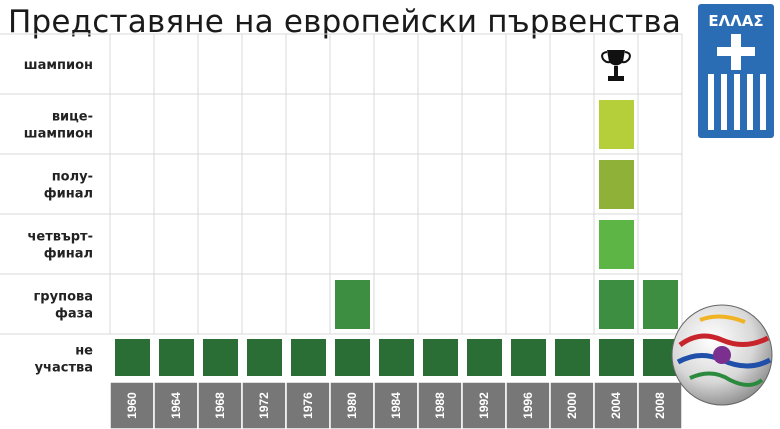 The height and width of the screenshot is (429, 780). What do you see at coordinates (68, 254) in the screenshot?
I see `row-label-quarter: финал` at bounding box center [68, 254].